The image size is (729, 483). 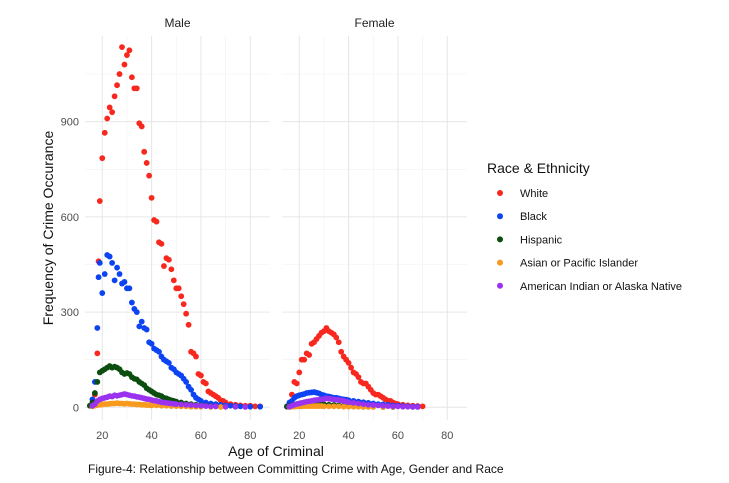 What do you see at coordinates (276, 451) in the screenshot?
I see `x-axis-title: Age of Criminal` at bounding box center [276, 451].